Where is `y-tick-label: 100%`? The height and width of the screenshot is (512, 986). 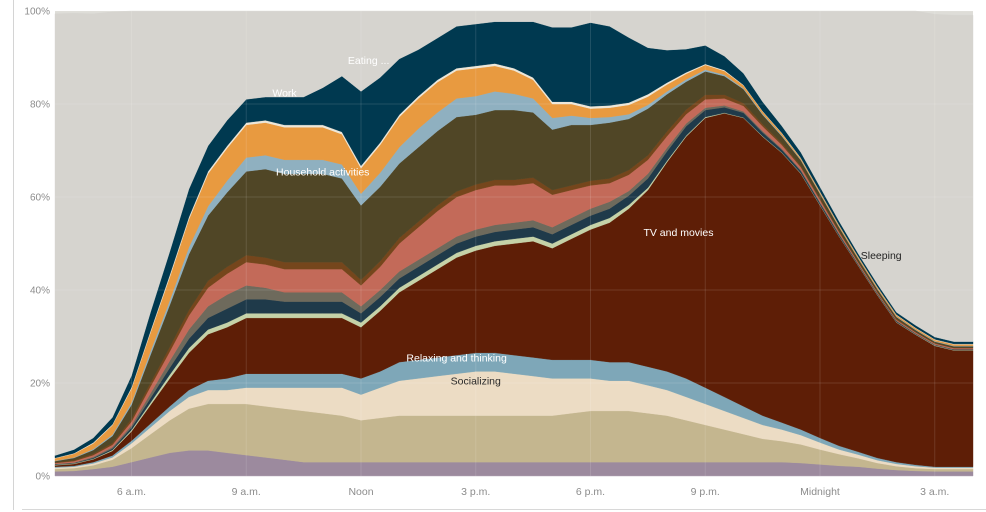
y-tick-label: 100% is located at coordinates (37, 12).